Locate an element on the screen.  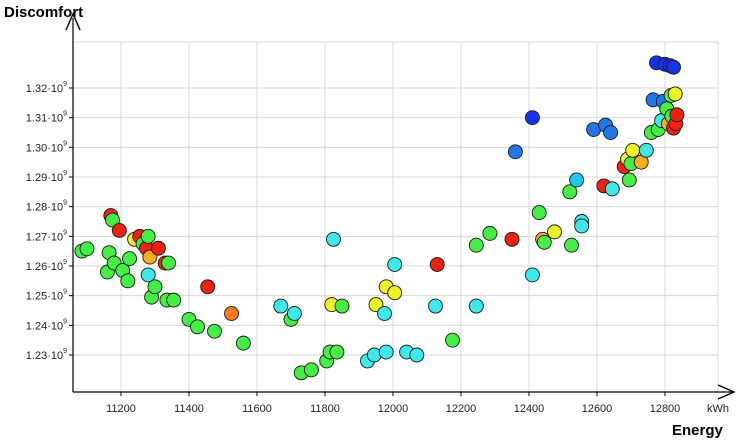
x-tick-label: 11800 is located at coordinates (325, 409).